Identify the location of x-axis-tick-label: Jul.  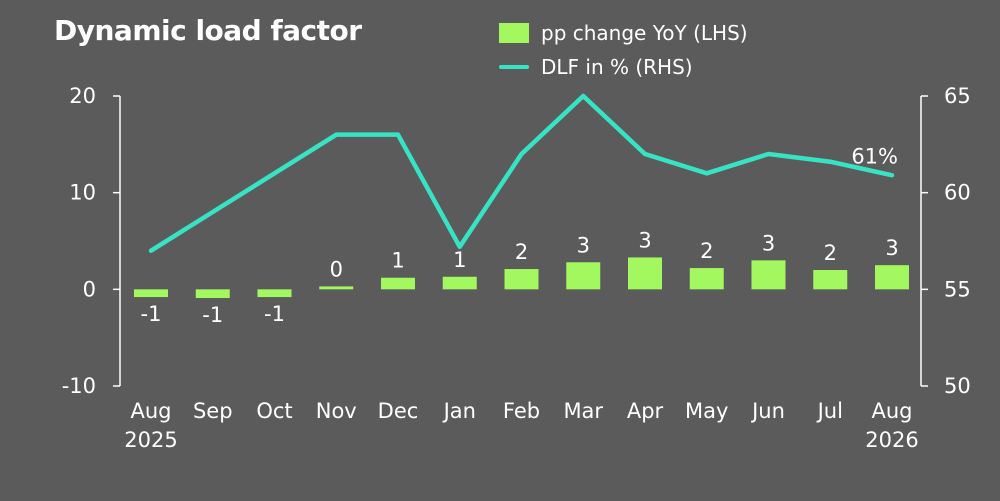
(829, 411).